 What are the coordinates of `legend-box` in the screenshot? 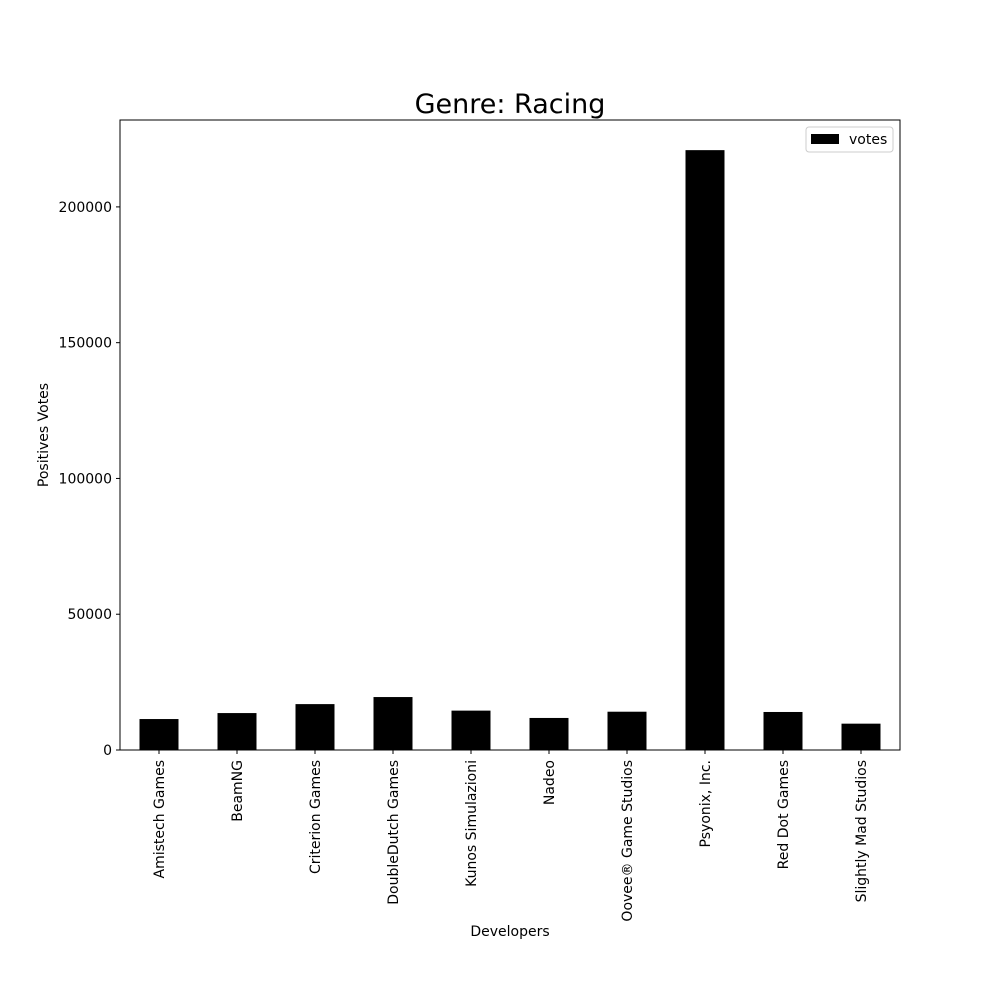 It's located at (849, 139).